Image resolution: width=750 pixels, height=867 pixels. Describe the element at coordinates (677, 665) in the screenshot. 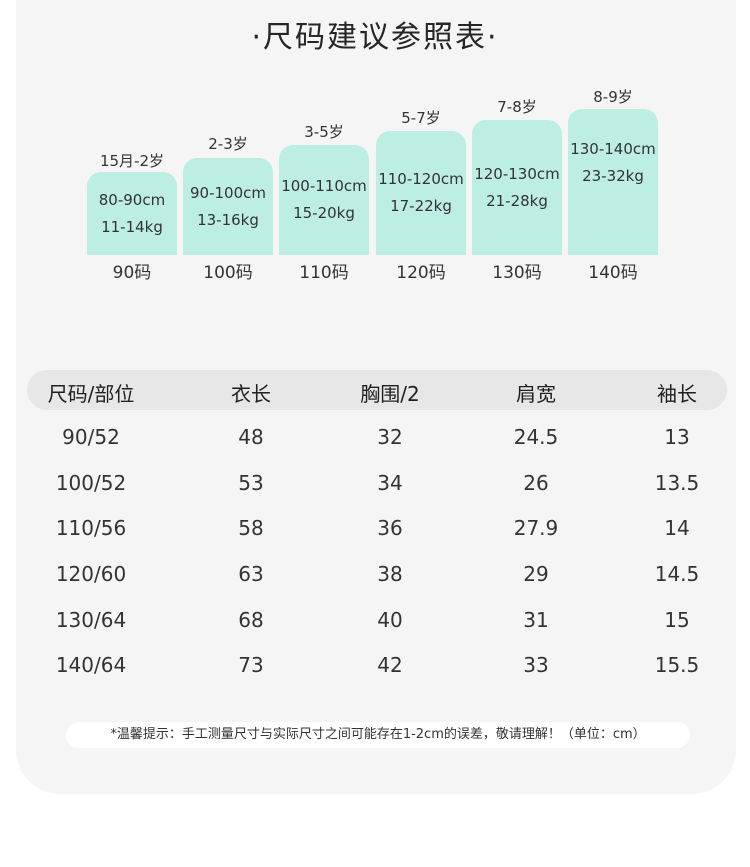

I see `table-cell: 15.5` at that location.